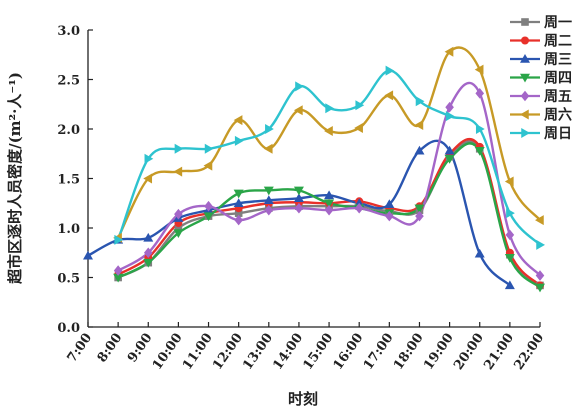 This screenshot has width=587, height=411. What do you see at coordinates (558, 115) in the screenshot?
I see `legend-label: 周六` at bounding box center [558, 115].